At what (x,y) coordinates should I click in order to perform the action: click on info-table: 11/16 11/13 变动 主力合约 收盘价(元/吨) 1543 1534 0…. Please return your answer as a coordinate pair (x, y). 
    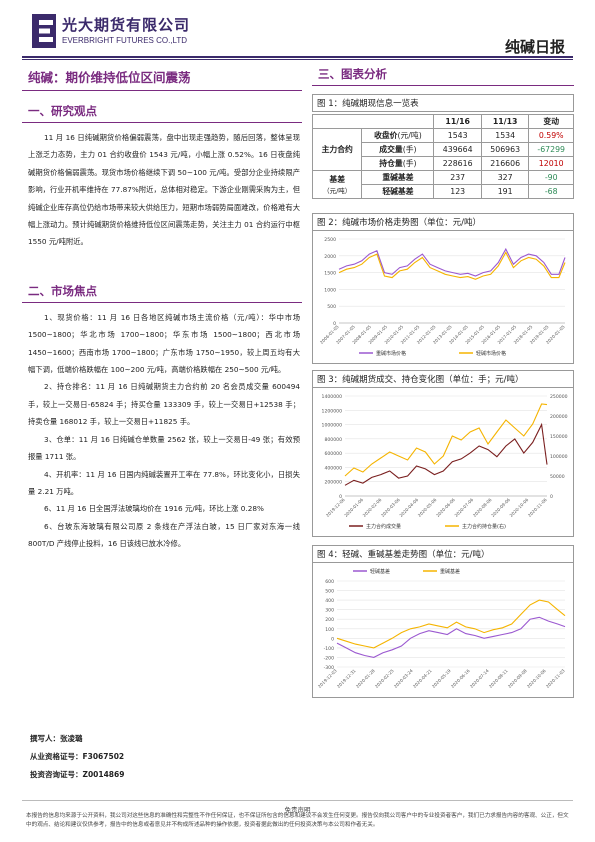
    Looking at the image, I should click on (442, 156).